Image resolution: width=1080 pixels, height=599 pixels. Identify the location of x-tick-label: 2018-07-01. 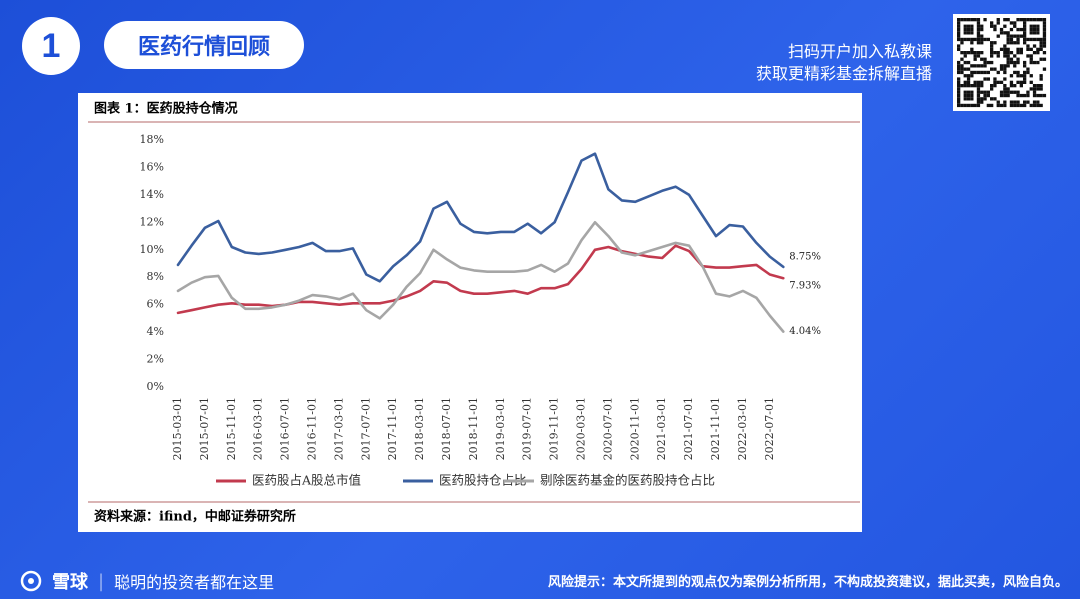
(446, 428).